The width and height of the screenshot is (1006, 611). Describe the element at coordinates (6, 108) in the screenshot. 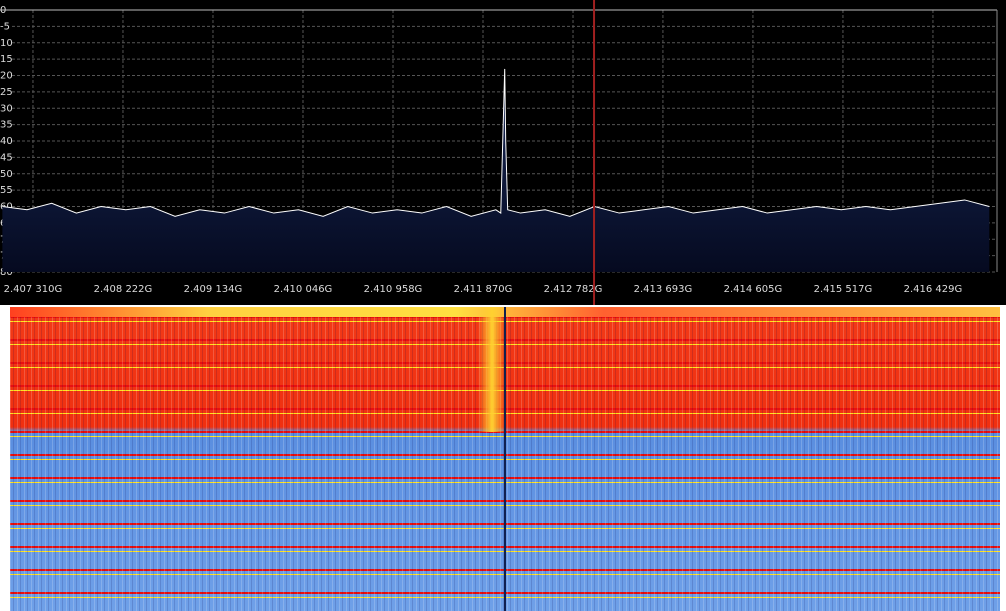

I see `y-tick-label: 30` at that location.